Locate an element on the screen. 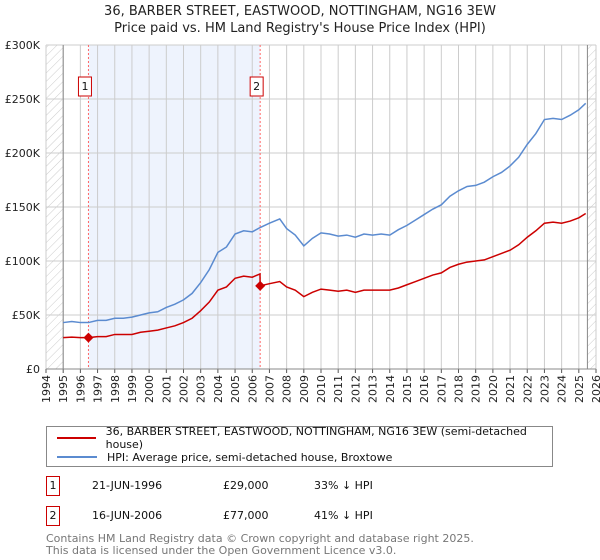 The image size is (600, 560). x-tick-label: 2009 is located at coordinates (304, 389).